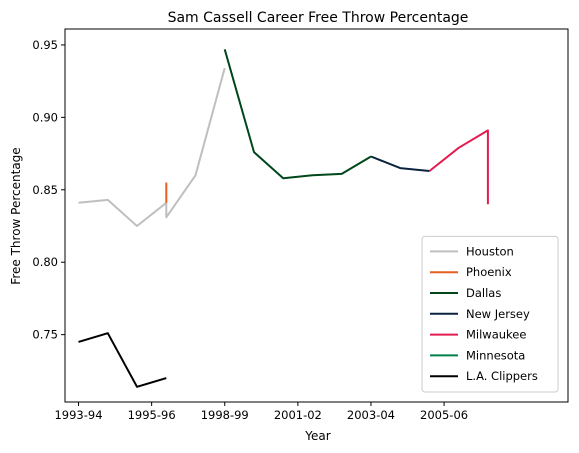 Image resolution: width=579 pixels, height=453 pixels. What do you see at coordinates (45, 190) in the screenshot?
I see `y-tick-label: 0.85` at bounding box center [45, 190].